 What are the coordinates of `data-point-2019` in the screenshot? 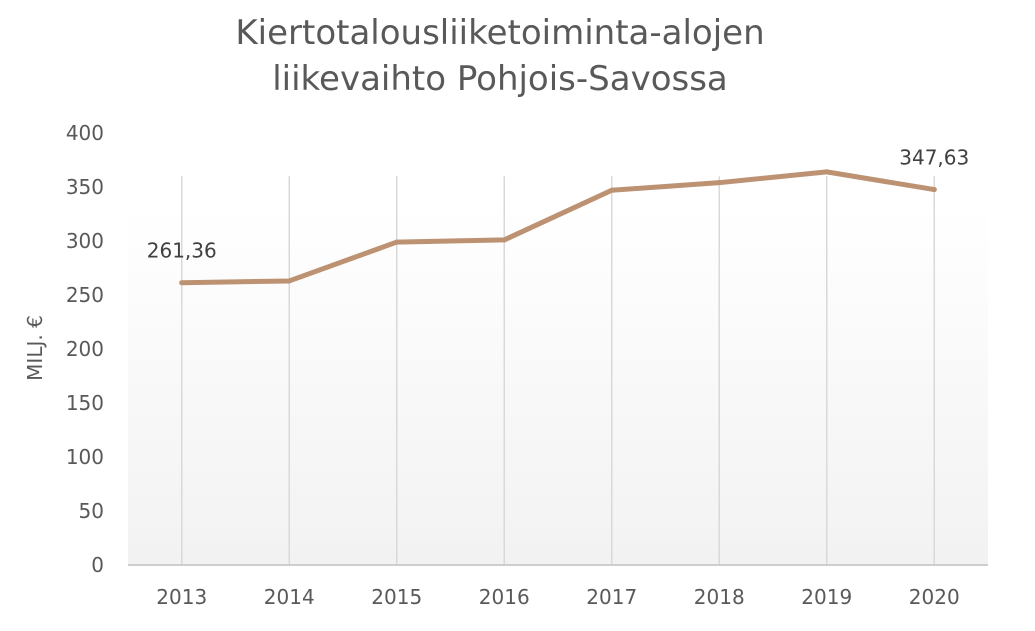 It's located at (827, 172).